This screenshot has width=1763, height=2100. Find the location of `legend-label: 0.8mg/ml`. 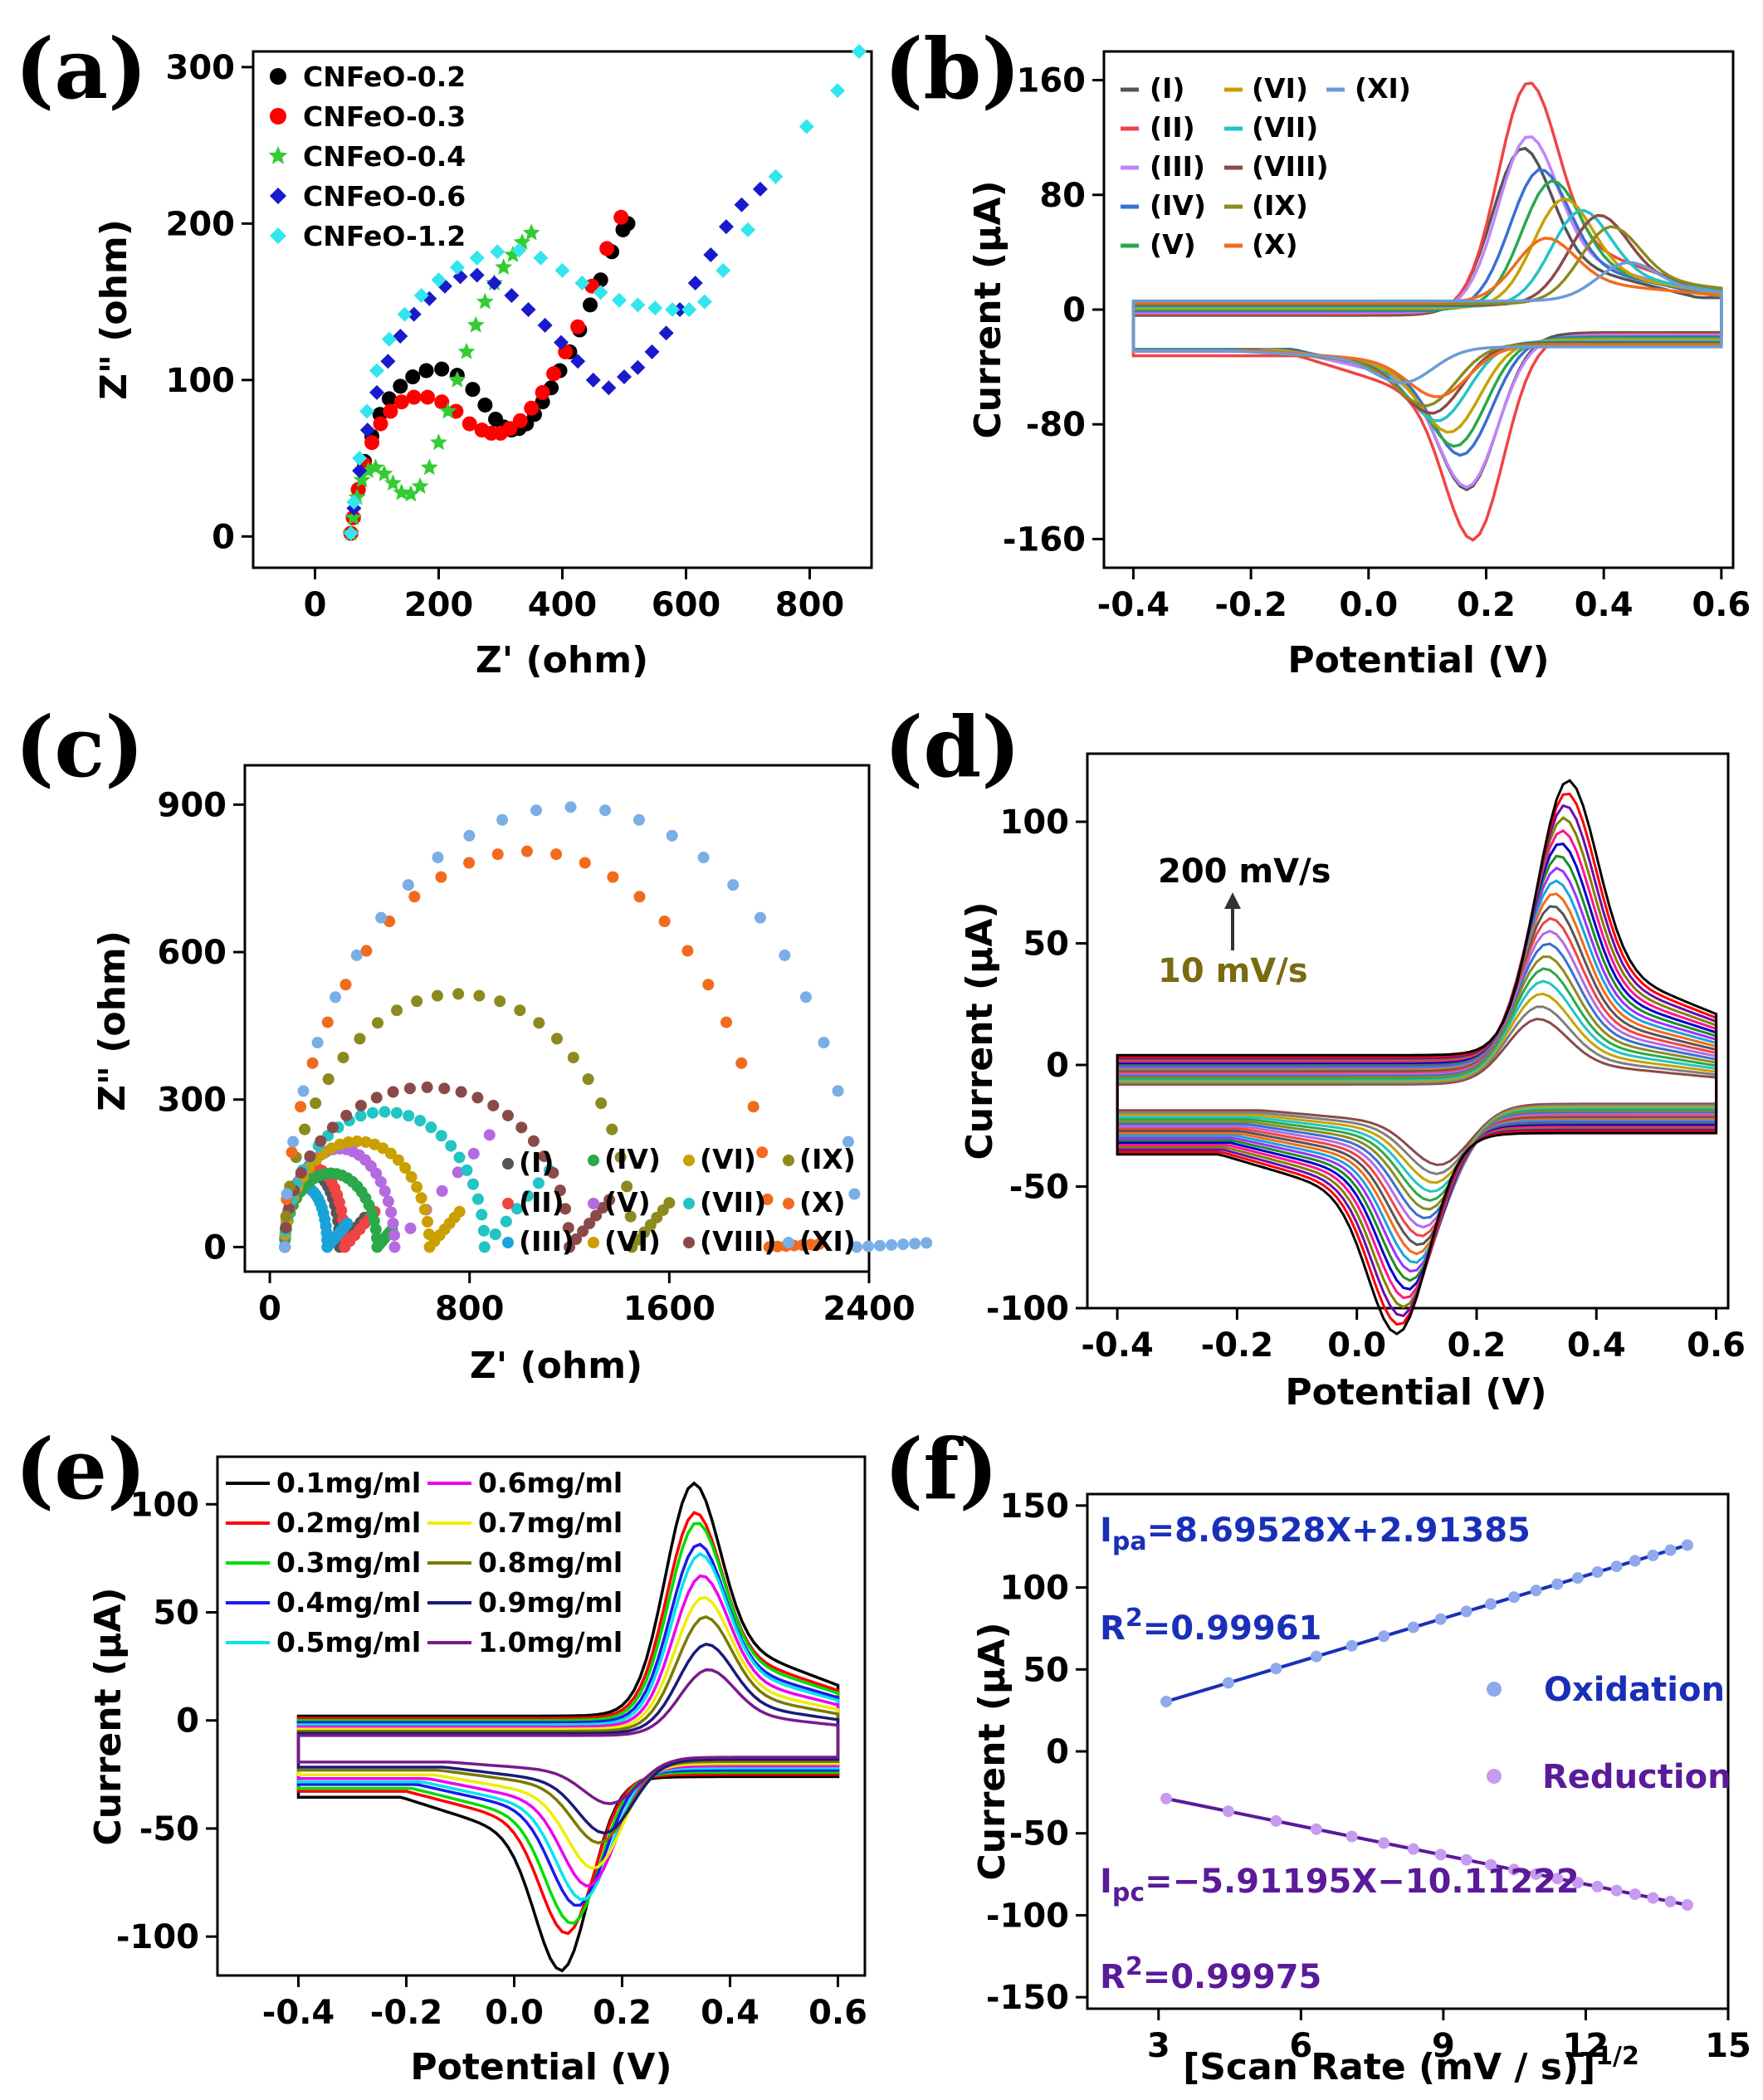

legend-label: 0.8mg/ml is located at coordinates (550, 1562).